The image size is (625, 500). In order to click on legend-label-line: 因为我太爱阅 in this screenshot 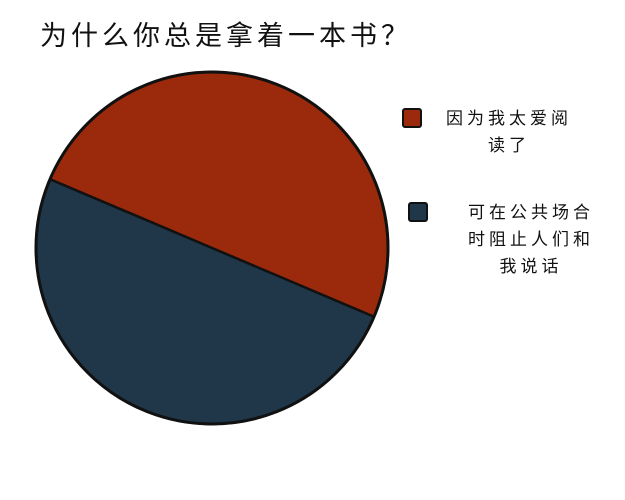, I will do `click(509, 119)`.